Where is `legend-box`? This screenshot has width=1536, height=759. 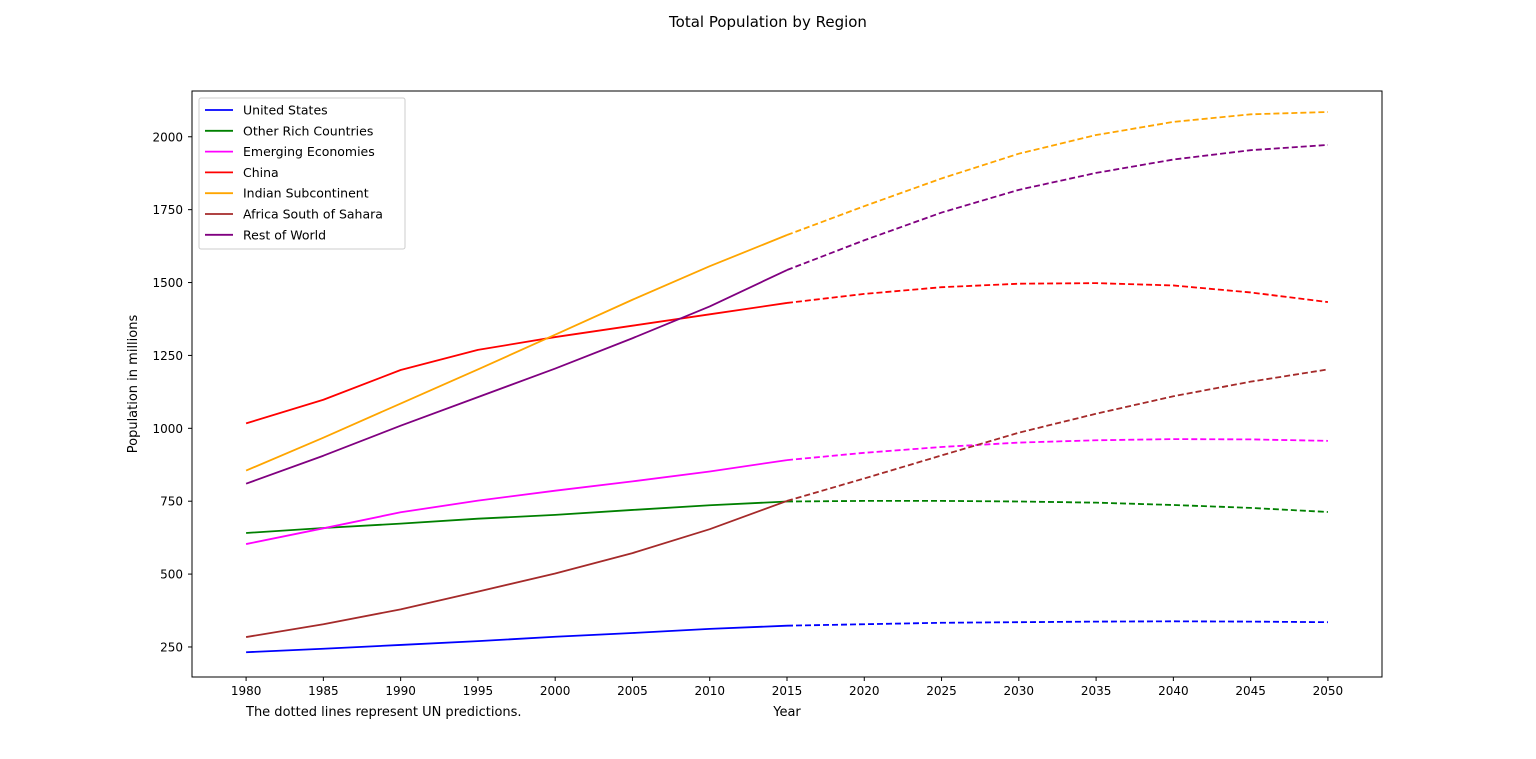 legend-box is located at coordinates (302, 173).